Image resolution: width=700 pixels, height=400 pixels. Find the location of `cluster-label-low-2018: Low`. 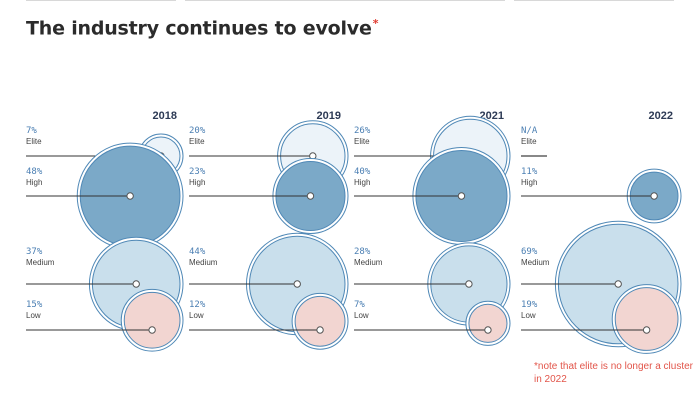

cluster-label-low-2018: Low is located at coordinates (33, 315).